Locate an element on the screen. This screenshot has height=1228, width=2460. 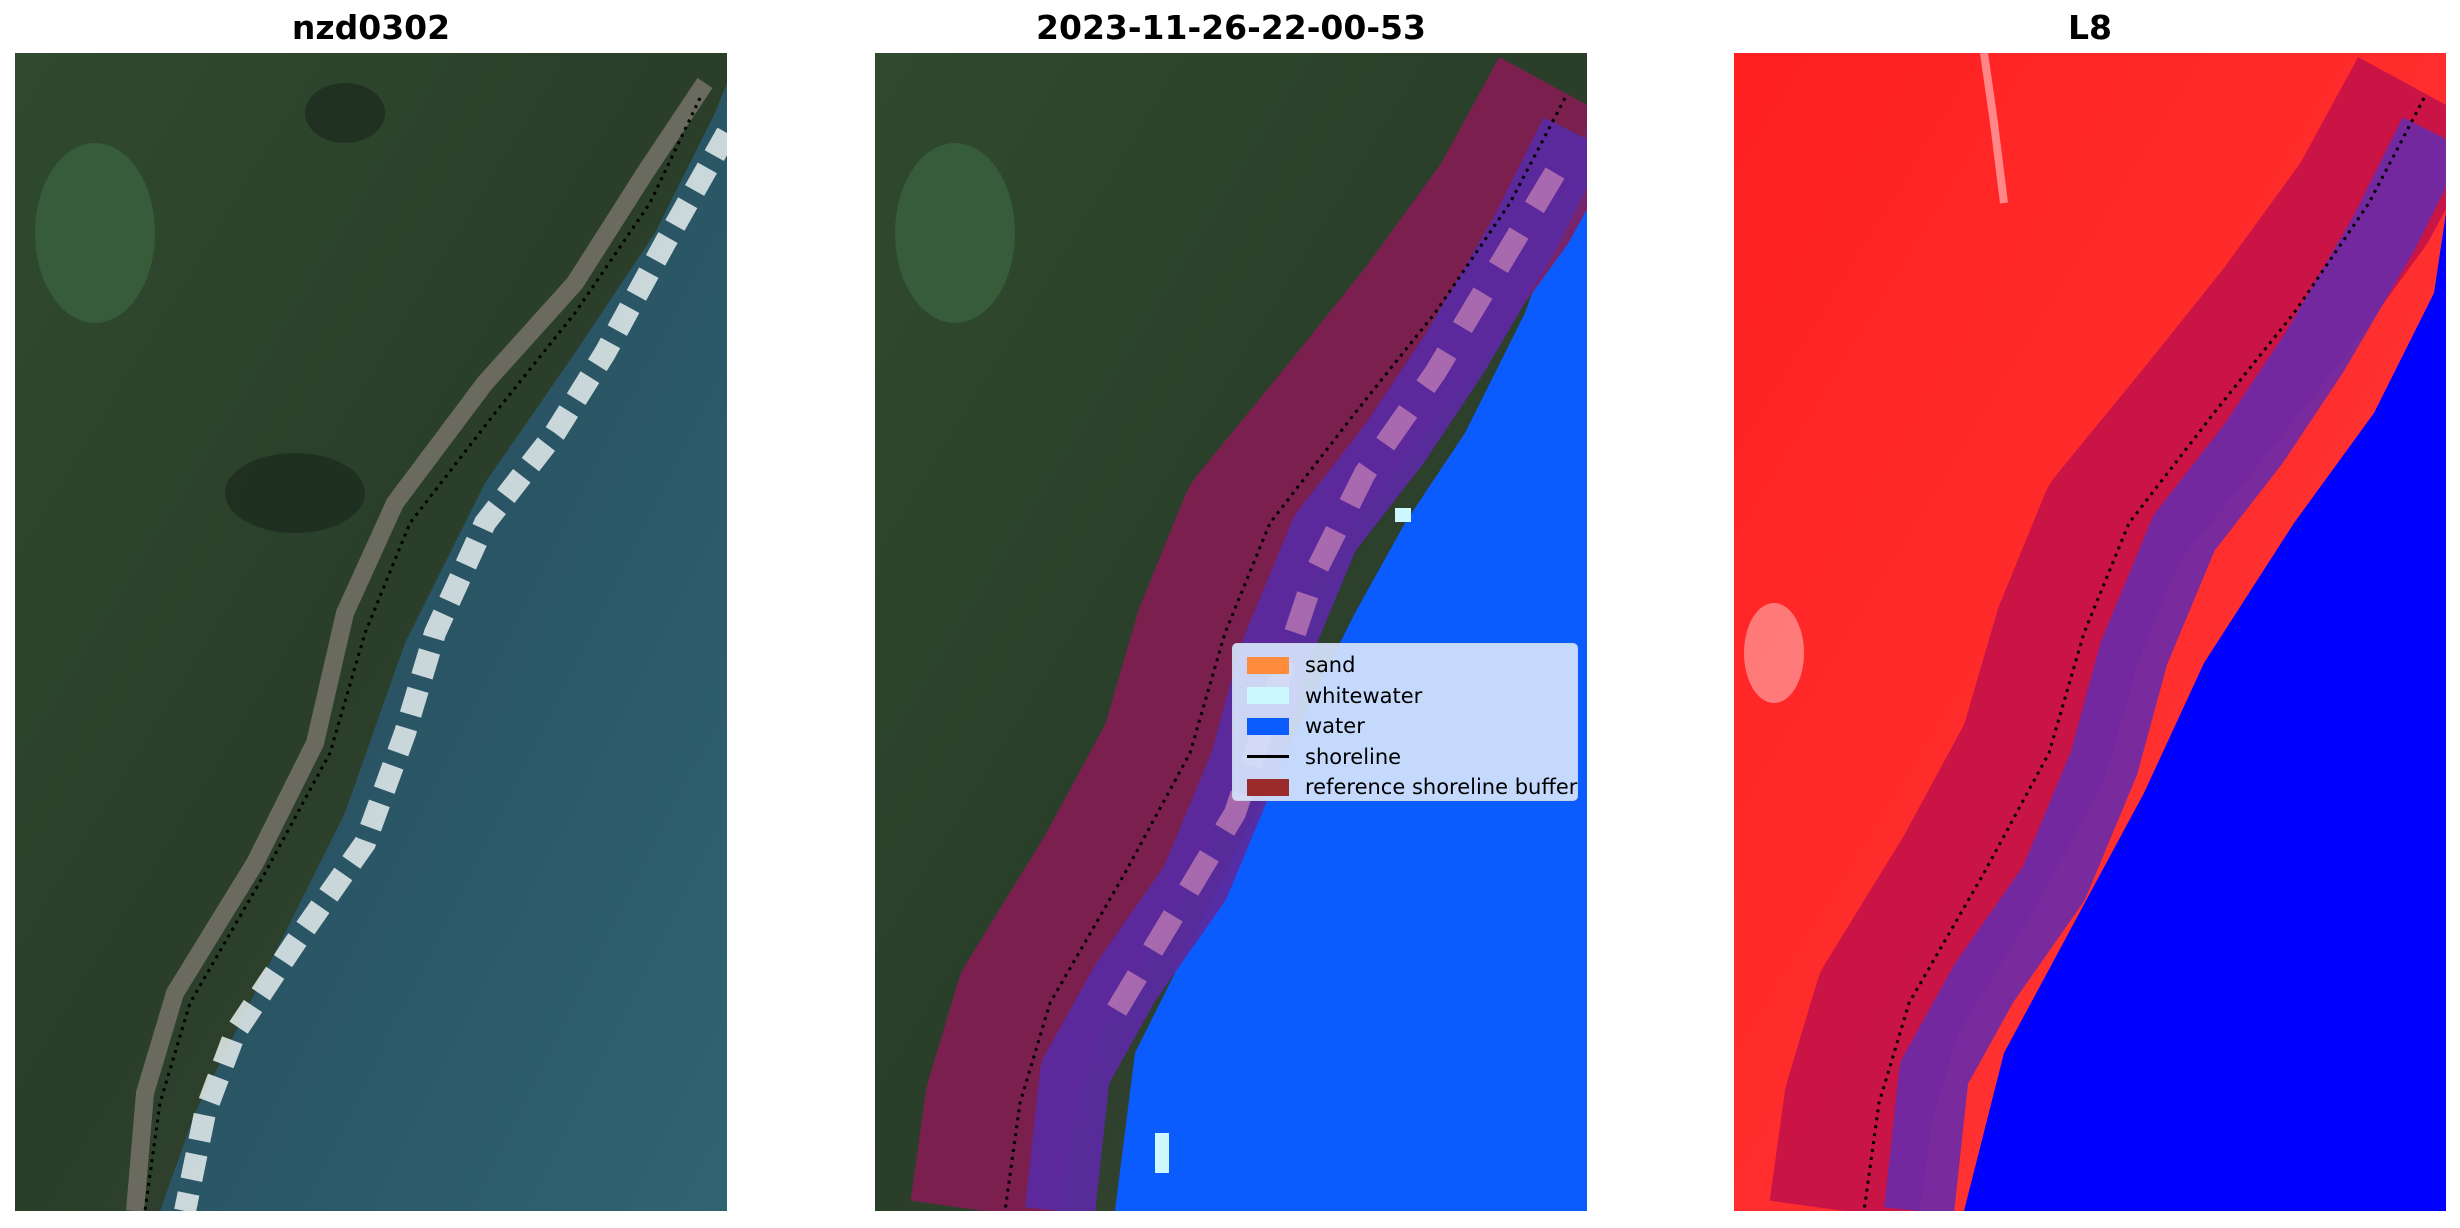
legend-swatch-whitewater is located at coordinates (1268, 696).